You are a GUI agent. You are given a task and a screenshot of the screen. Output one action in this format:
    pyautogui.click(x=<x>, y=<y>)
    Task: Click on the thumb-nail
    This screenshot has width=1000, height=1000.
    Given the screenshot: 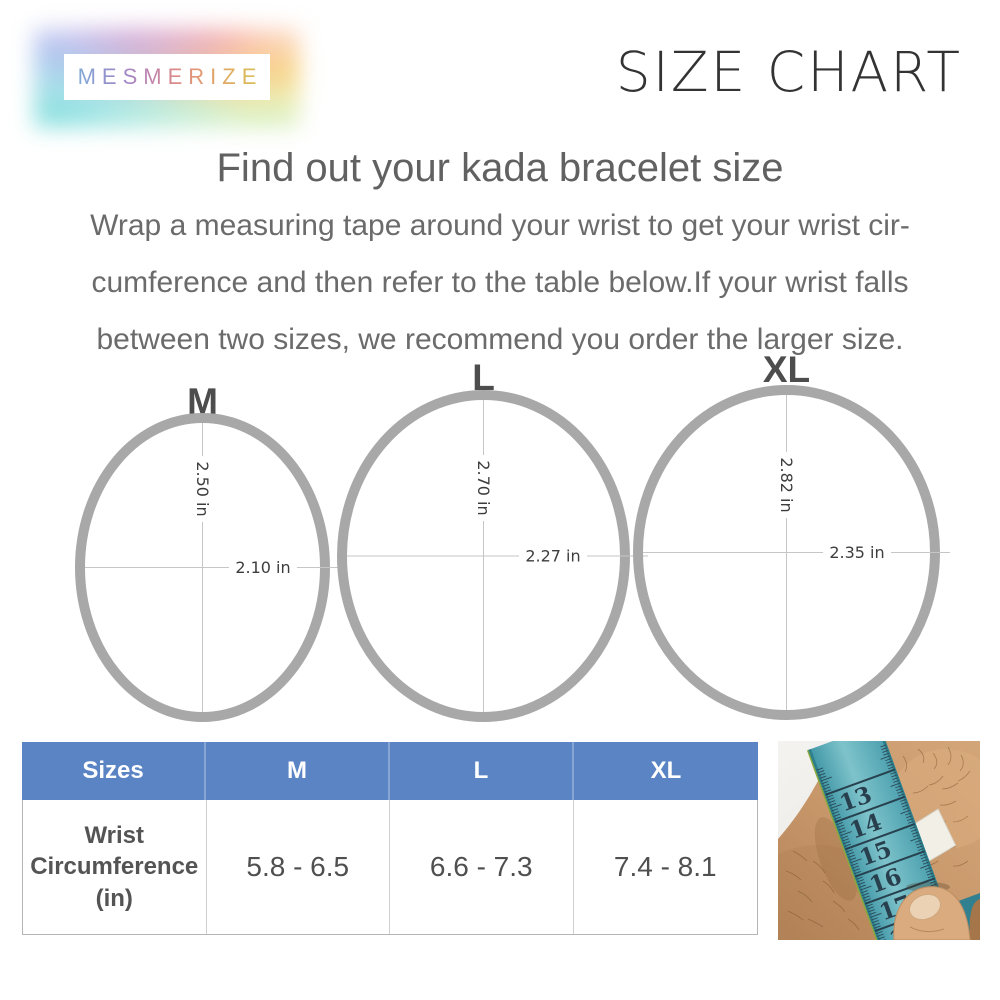 What is the action you would take?
    pyautogui.click(x=925, y=907)
    